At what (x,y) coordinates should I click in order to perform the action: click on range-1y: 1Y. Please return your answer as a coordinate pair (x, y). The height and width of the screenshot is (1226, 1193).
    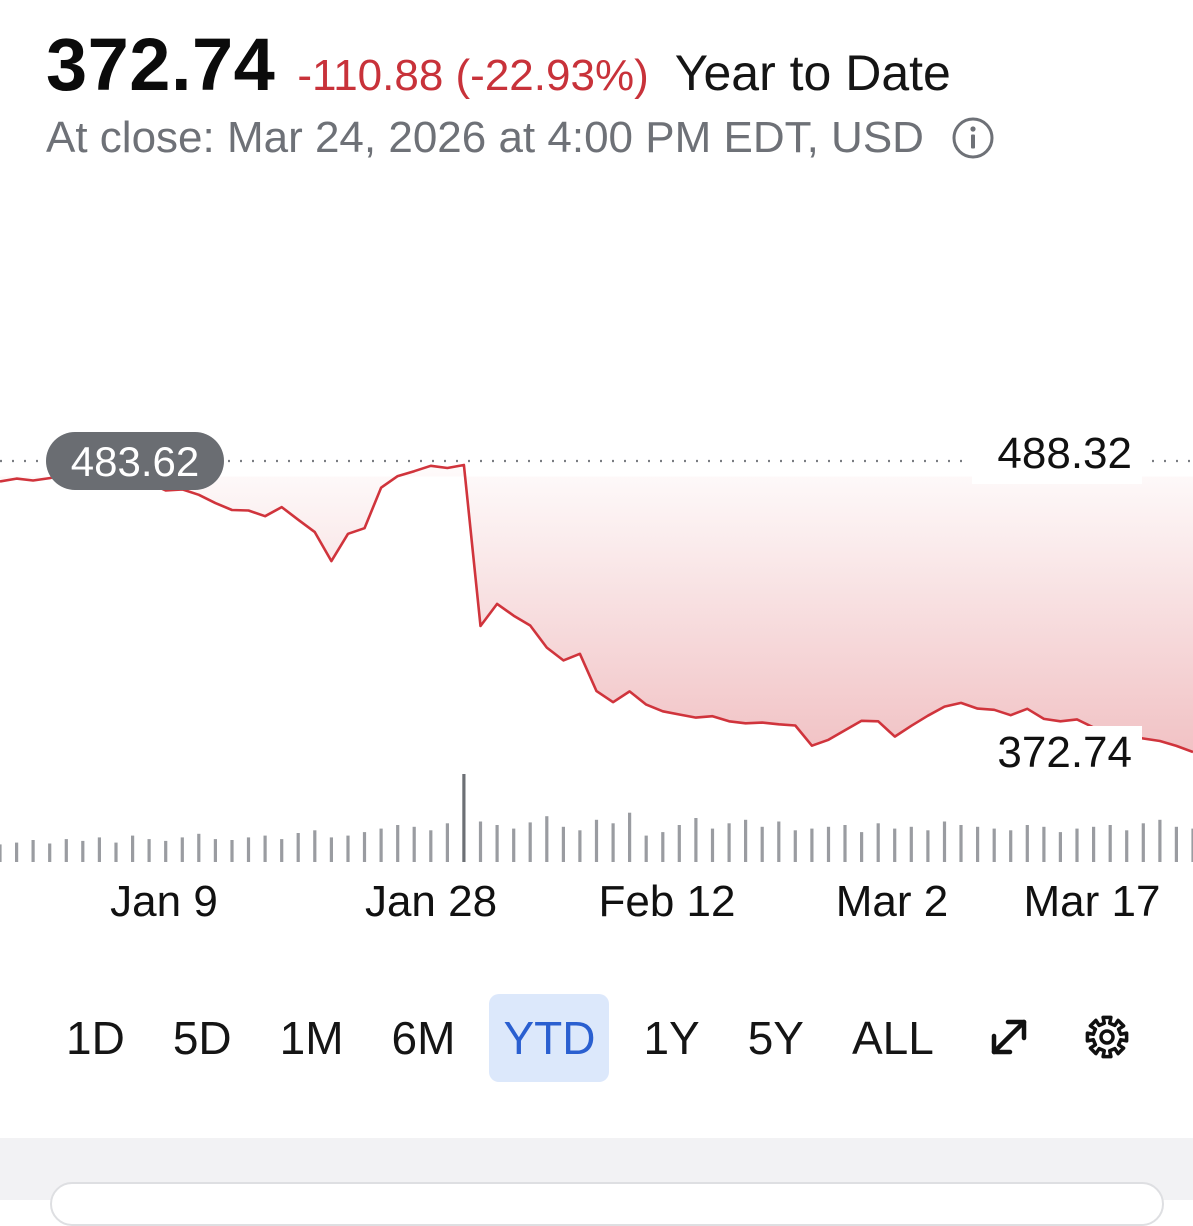
    Looking at the image, I should click on (671, 1038).